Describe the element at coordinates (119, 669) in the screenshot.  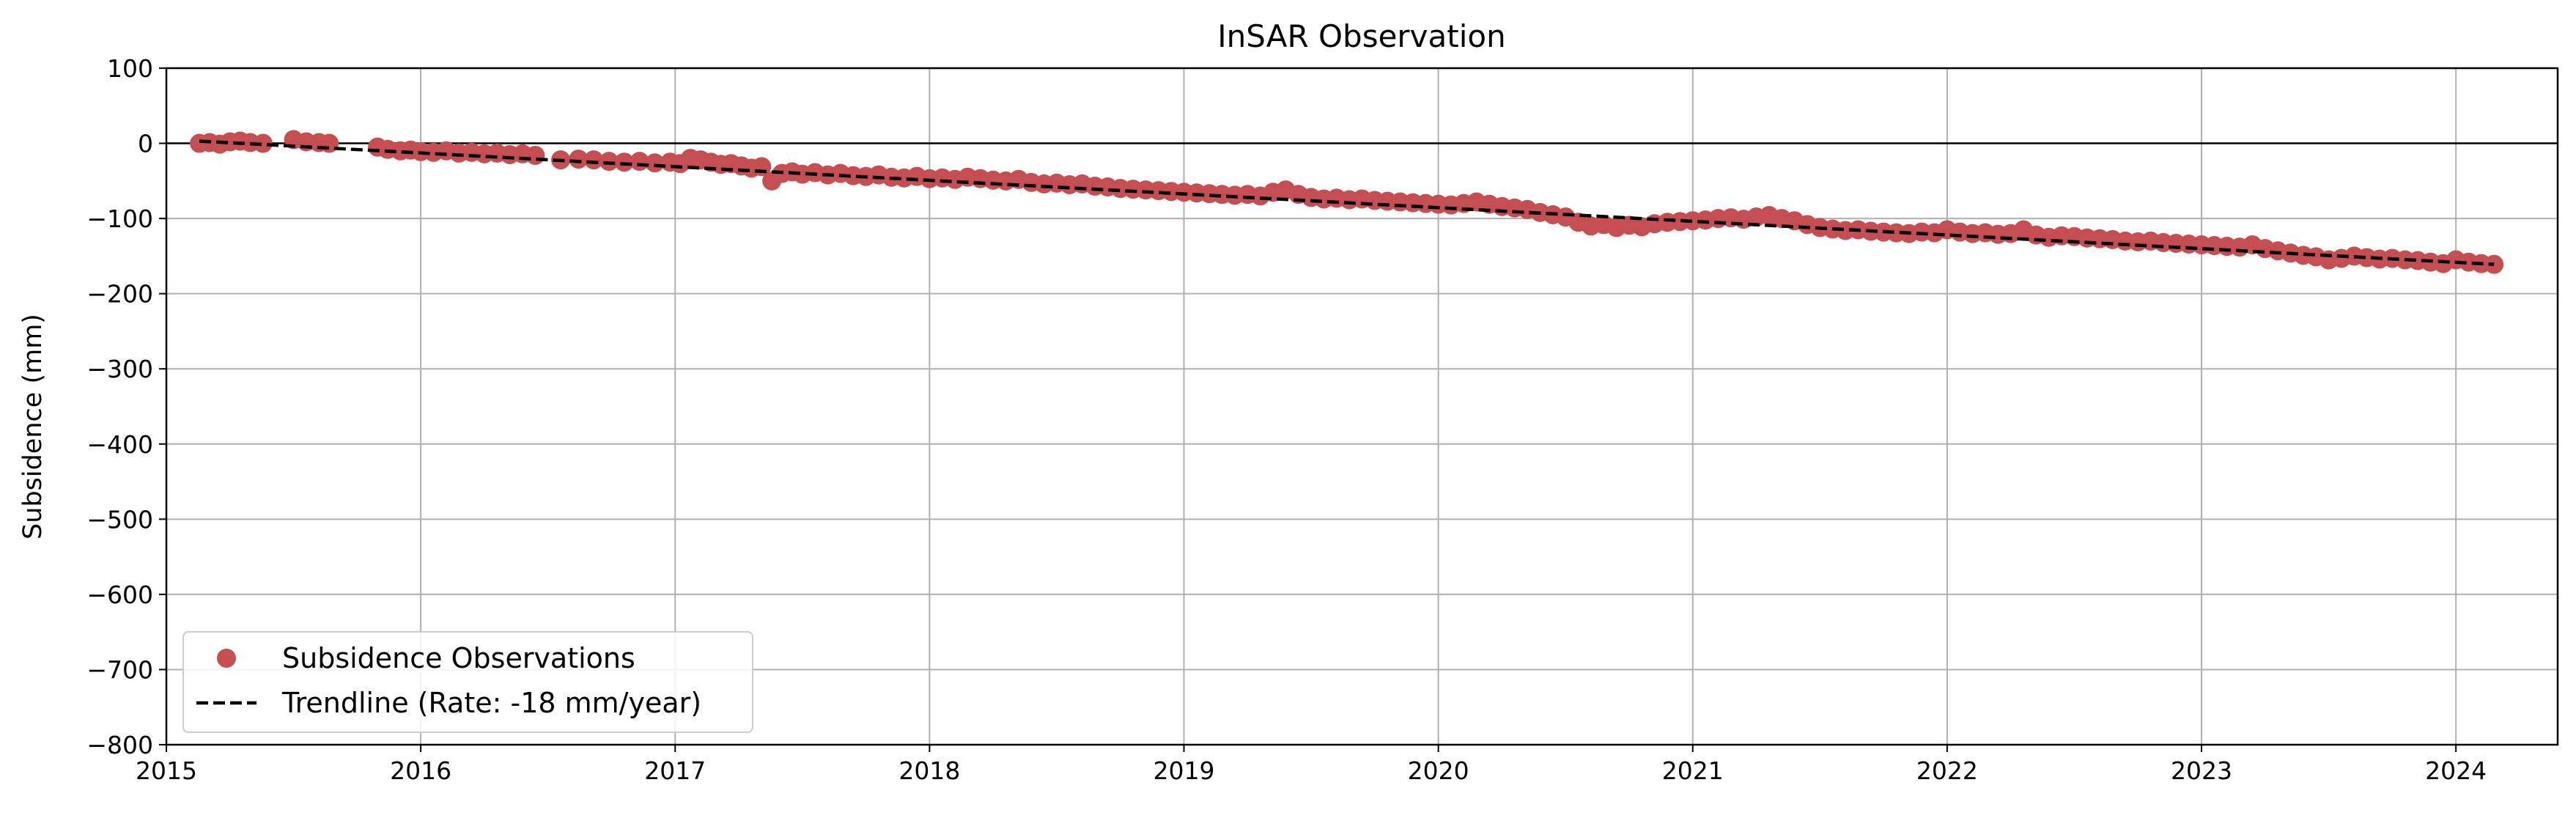
I see `y-tick-label: −700` at that location.